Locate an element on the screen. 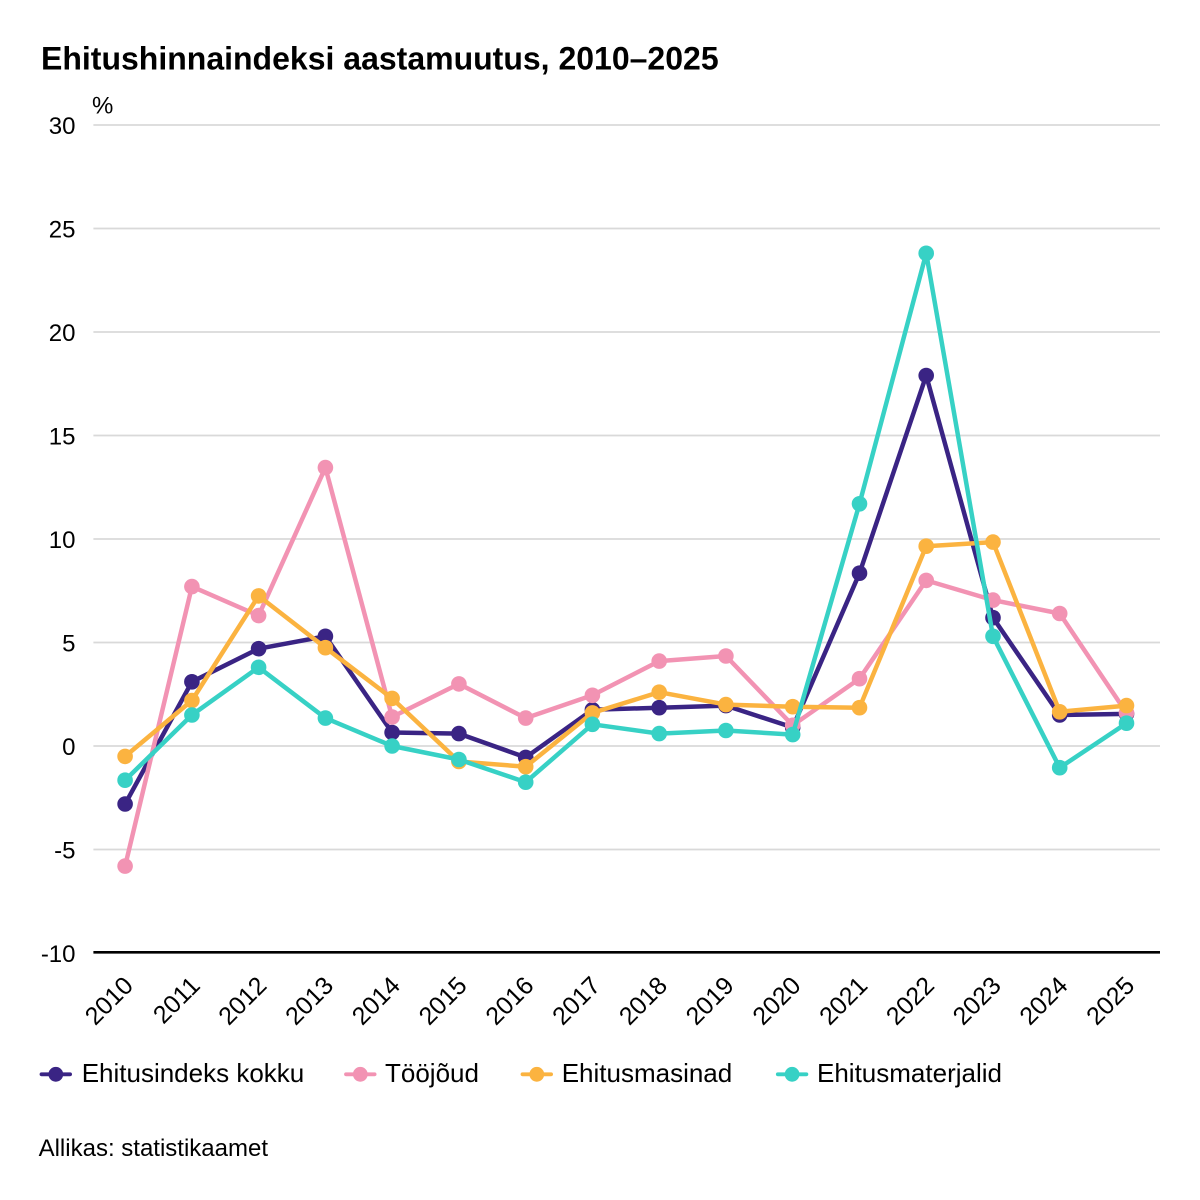  svg-text: 0 is located at coordinates (68, 747).